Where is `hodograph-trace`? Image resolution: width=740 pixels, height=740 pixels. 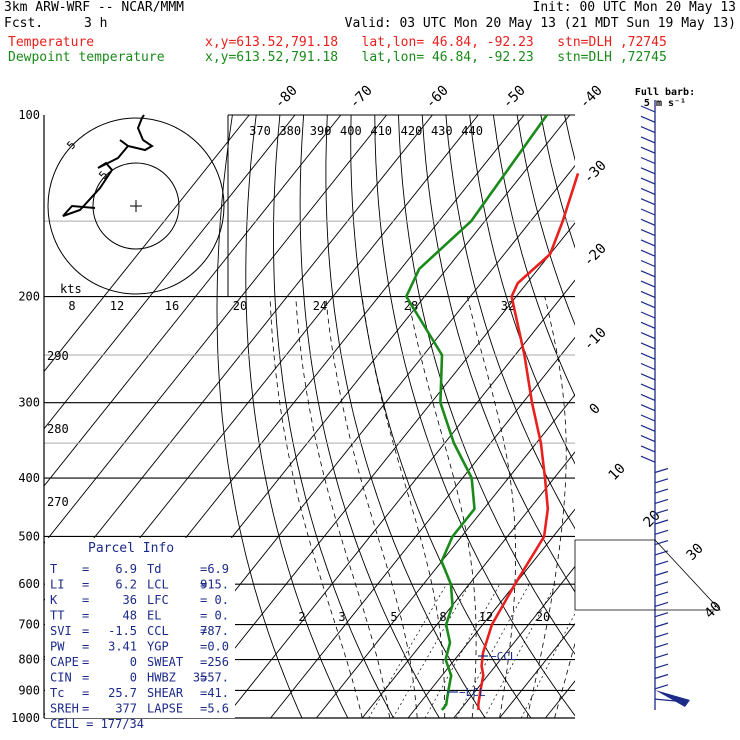
hodograph-trace is located at coordinates (108, 165).